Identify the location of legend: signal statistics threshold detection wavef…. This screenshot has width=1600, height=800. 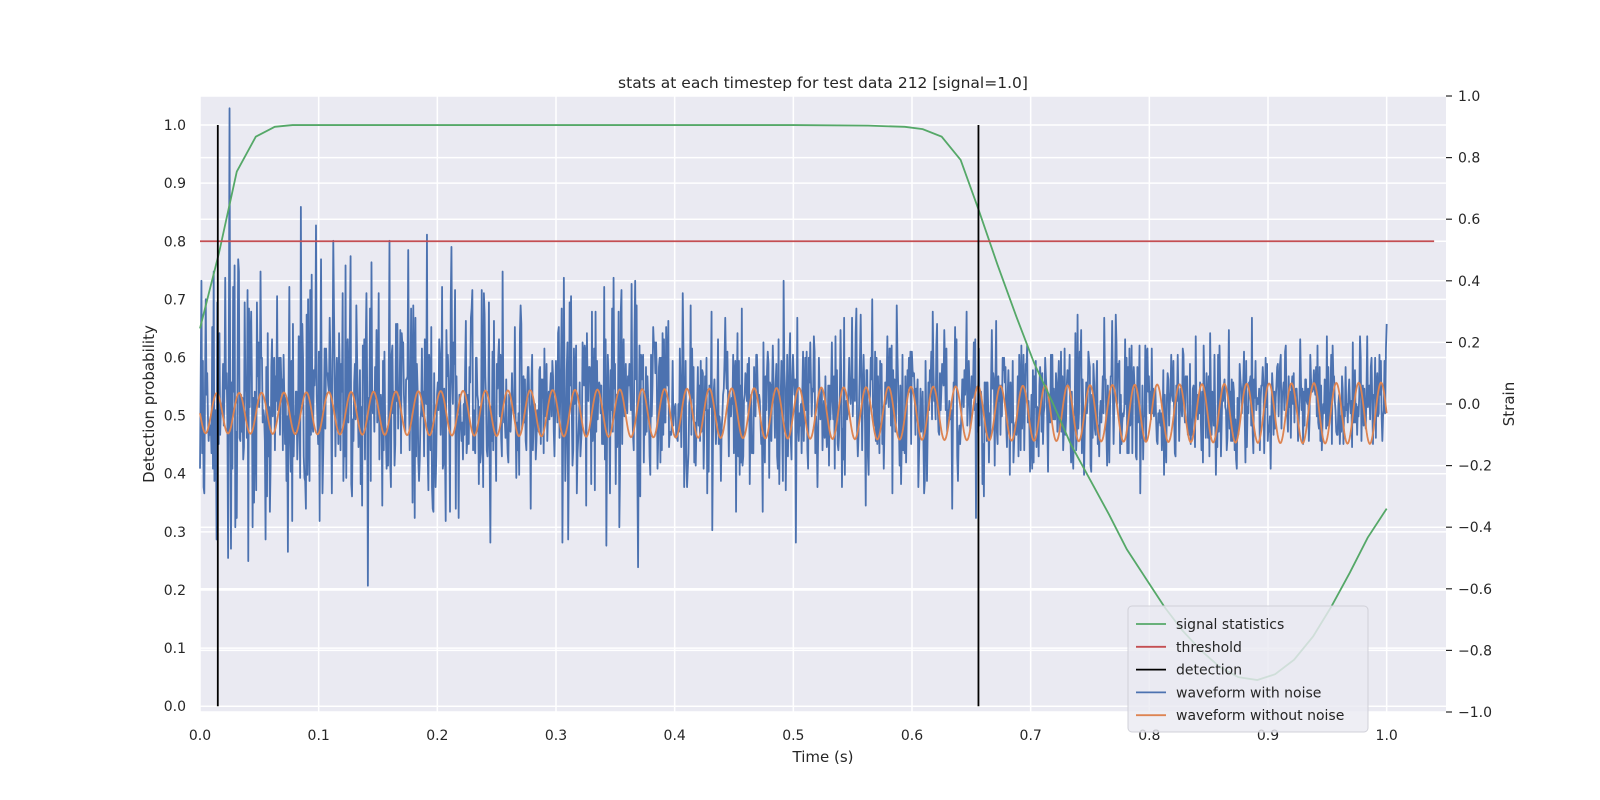
(1248, 669).